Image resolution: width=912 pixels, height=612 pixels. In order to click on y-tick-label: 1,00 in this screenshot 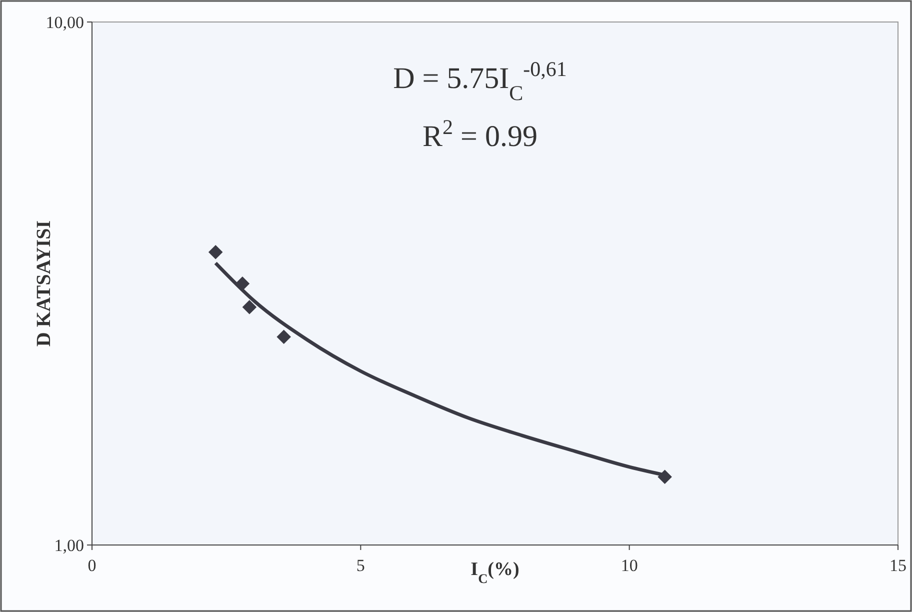, I will do `click(69, 545)`.